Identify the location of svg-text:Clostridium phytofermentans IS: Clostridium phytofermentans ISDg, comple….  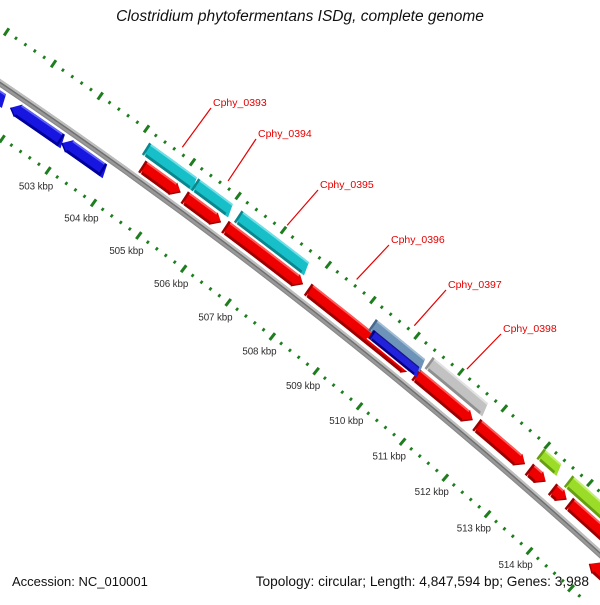
(300, 16).